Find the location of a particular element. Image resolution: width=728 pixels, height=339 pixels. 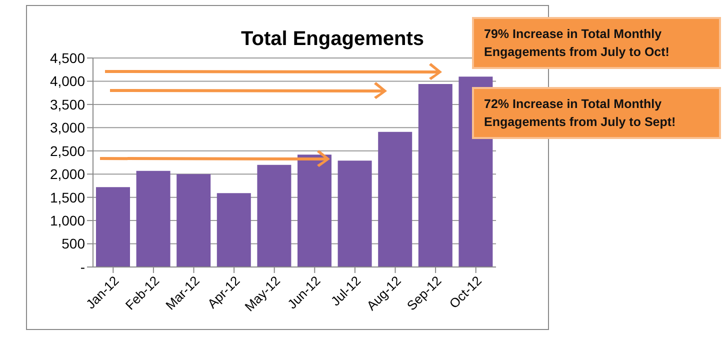

annotation: 79% Increase in Total Monthly Engagements from July to Oct! is located at coordinates (577, 43).